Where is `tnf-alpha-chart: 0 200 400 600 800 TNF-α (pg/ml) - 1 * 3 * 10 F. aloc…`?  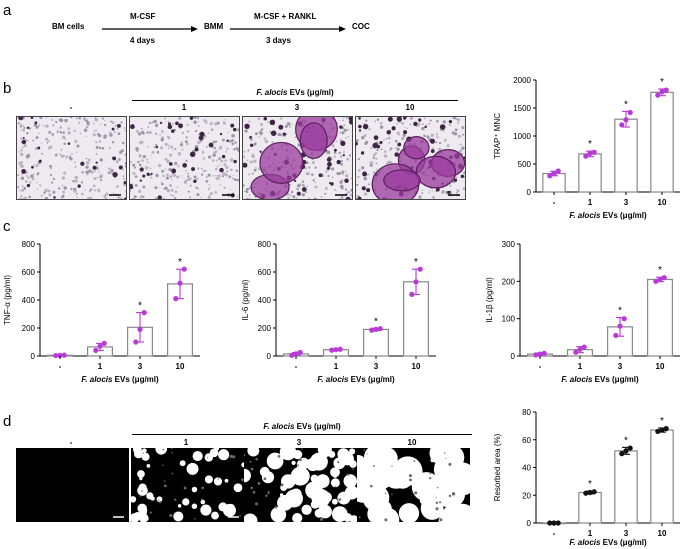 tnf-alpha-chart: 0 200 400 600 800 TNF-α (pg/ml) - 1 * 3 * 10 F. aloc… is located at coordinates (101, 312).